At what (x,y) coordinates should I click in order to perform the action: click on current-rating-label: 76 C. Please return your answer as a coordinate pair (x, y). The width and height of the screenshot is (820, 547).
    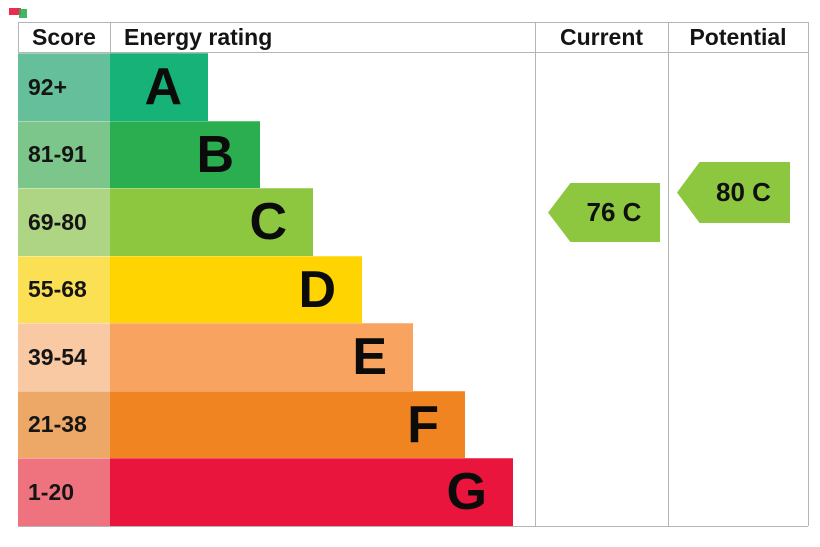
    Looking at the image, I should click on (614, 212).